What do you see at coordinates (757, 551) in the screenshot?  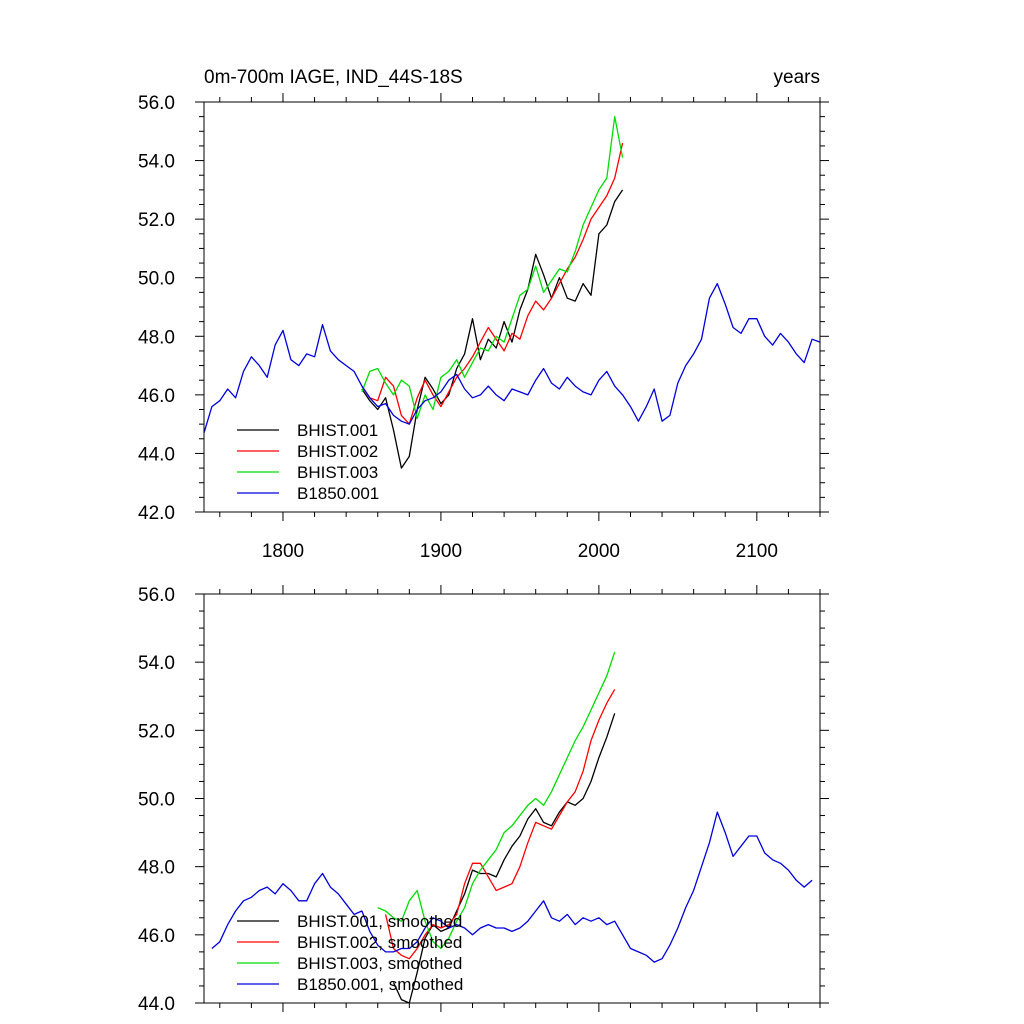 I see `x-tick-label: 2100` at bounding box center [757, 551].